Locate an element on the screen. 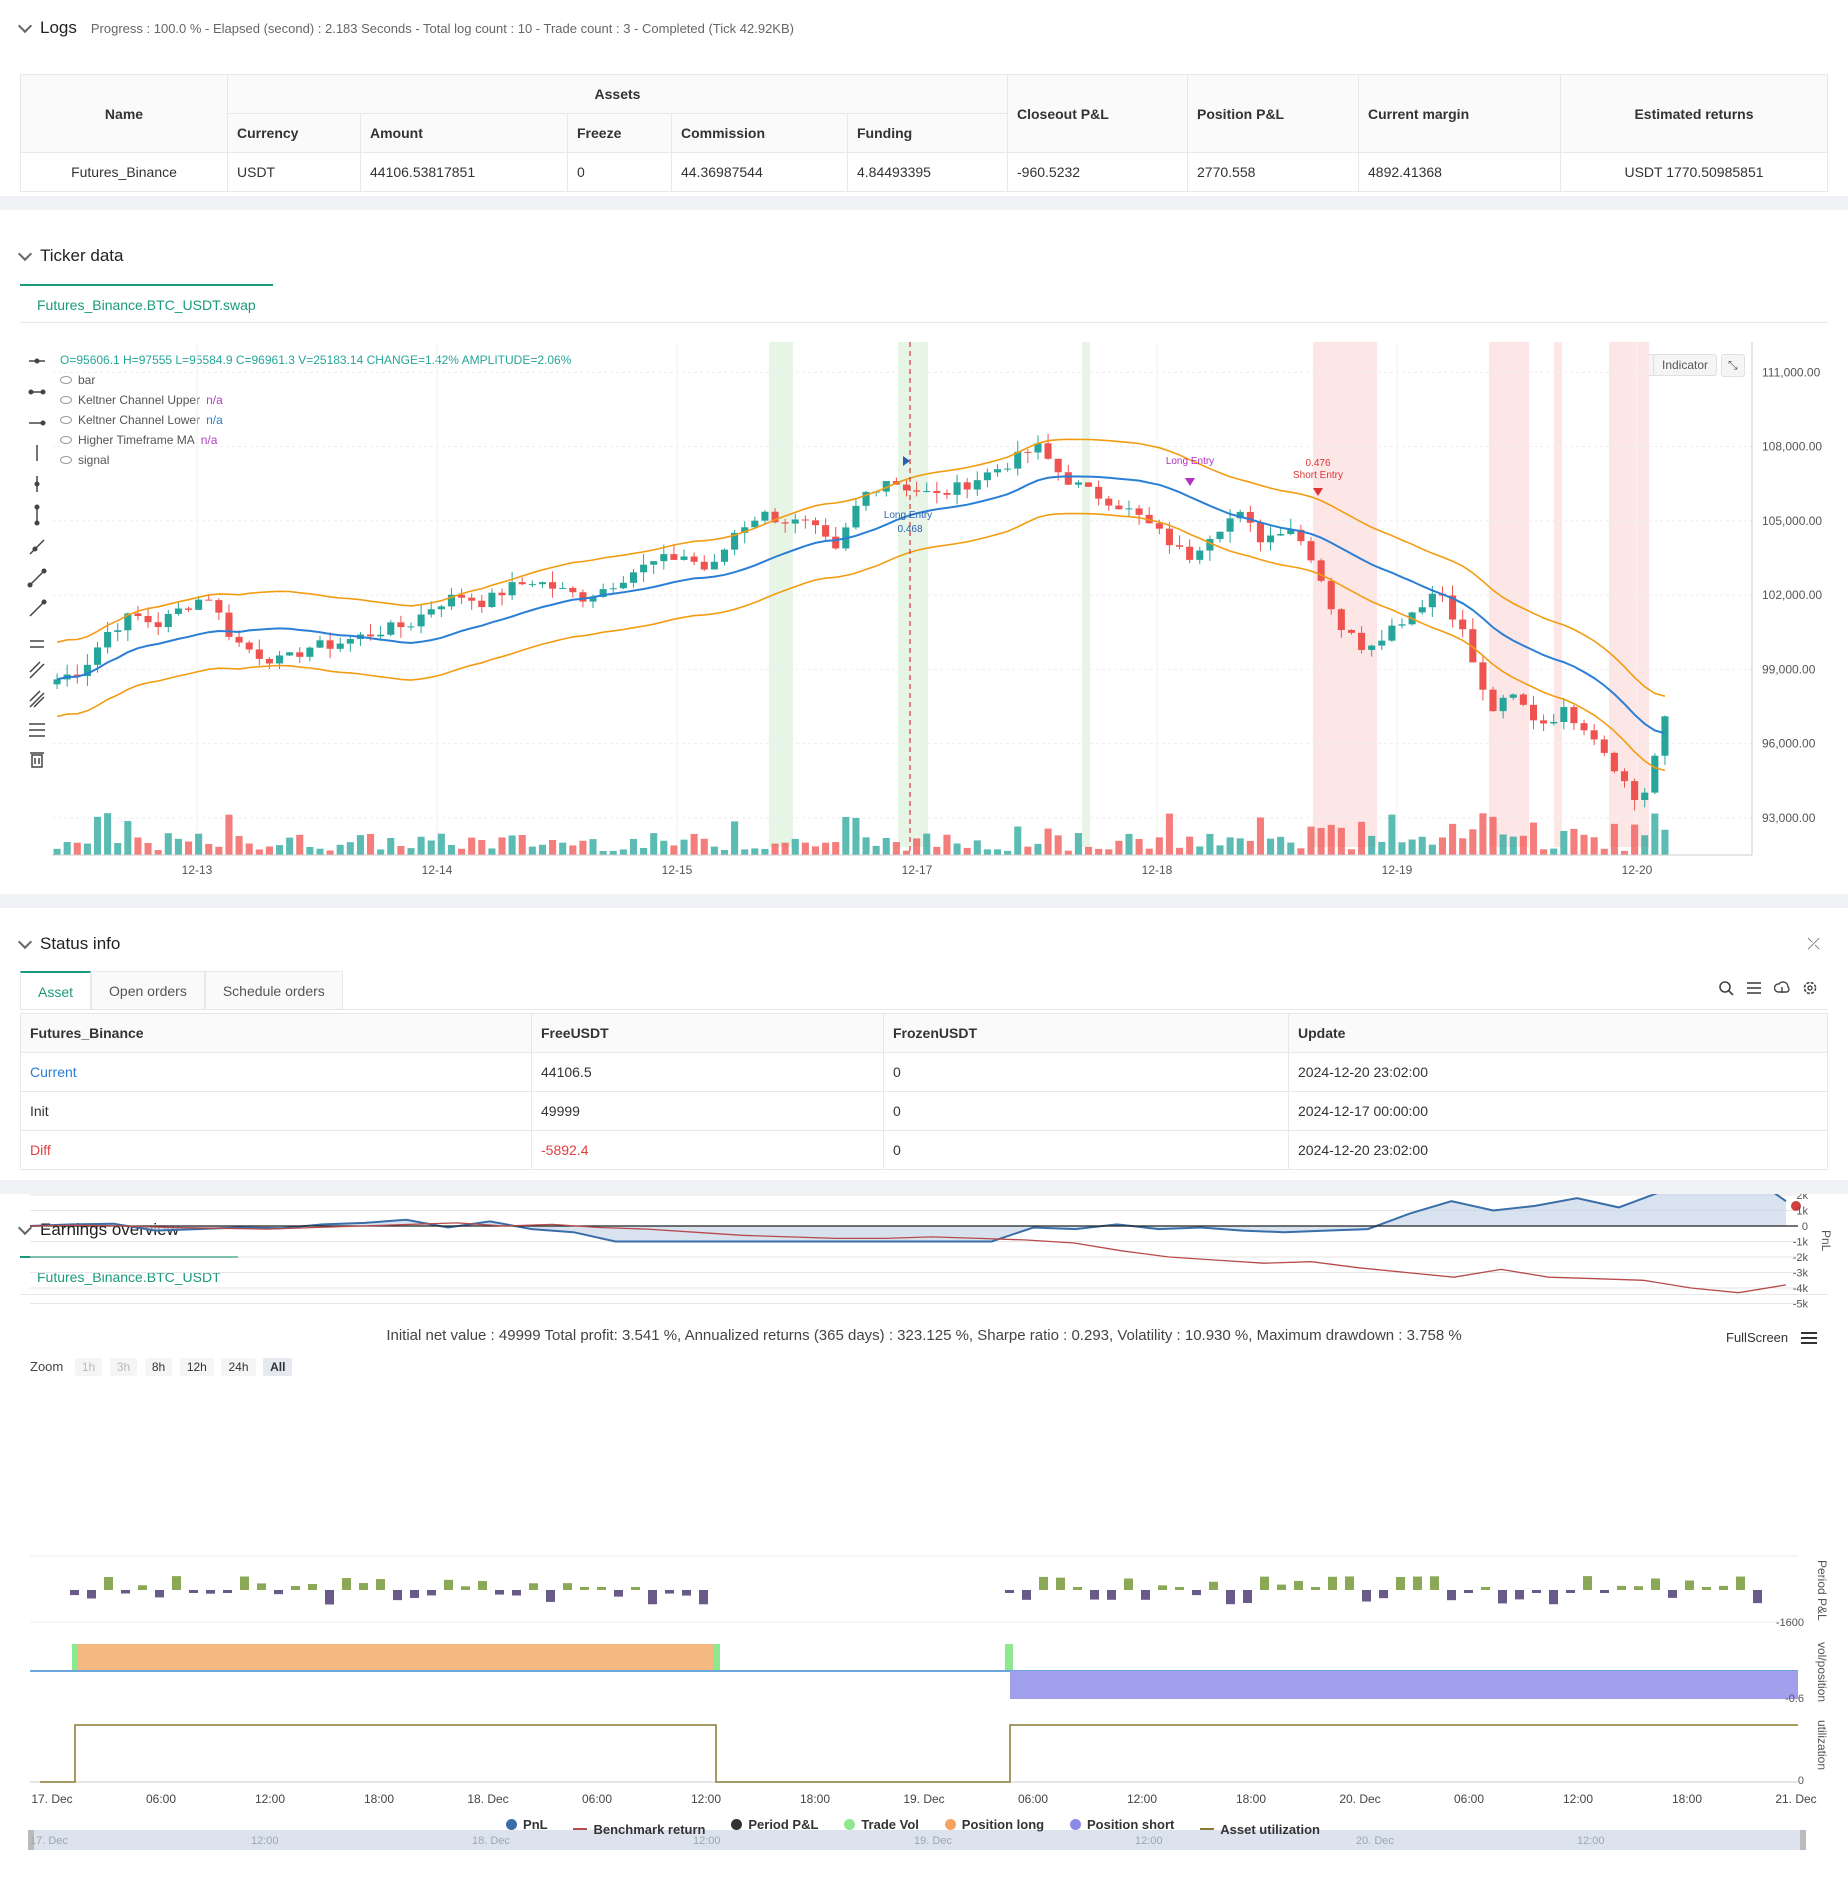 The image size is (1848, 1880). legend-kc-upper: Keltner Channel Upper n/a is located at coordinates (315, 400).